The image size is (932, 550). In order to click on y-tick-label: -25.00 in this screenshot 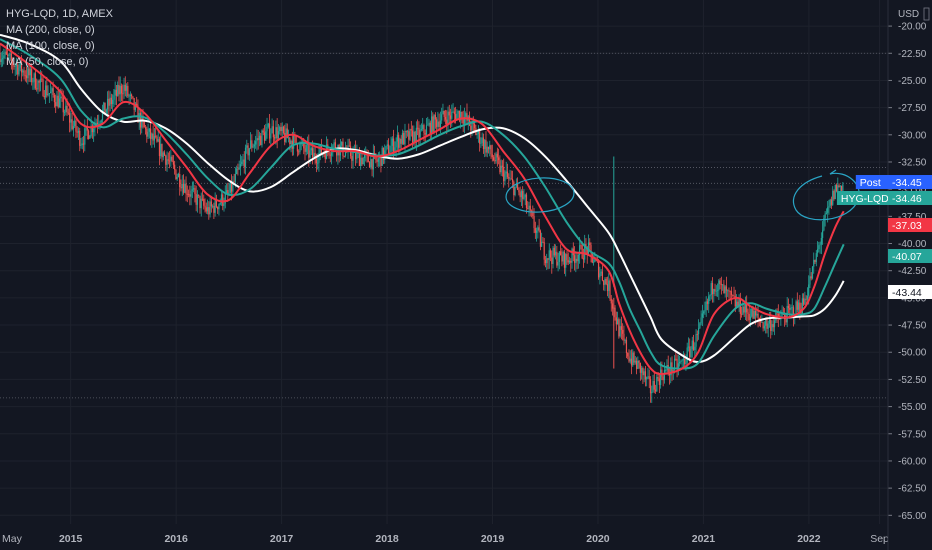, I will do `click(912, 81)`.